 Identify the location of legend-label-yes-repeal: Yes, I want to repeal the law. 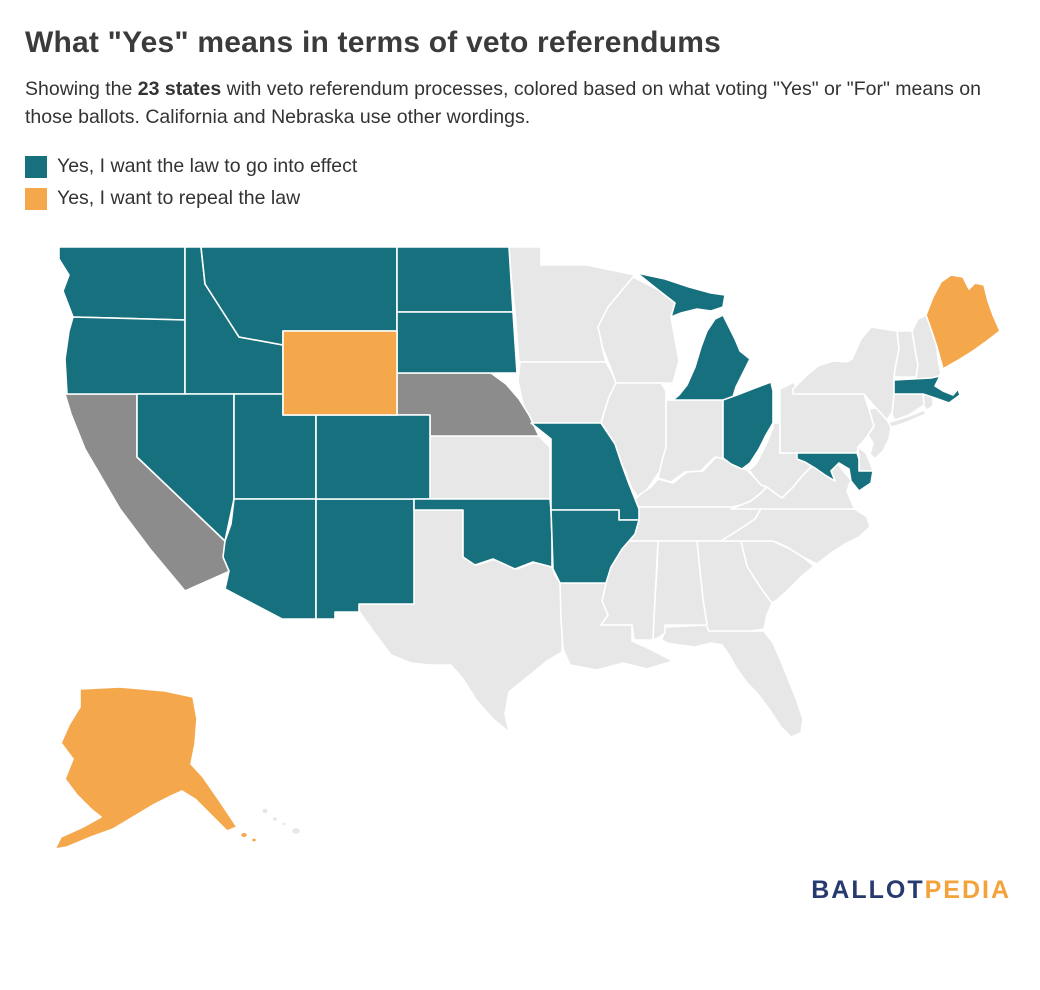
(179, 198).